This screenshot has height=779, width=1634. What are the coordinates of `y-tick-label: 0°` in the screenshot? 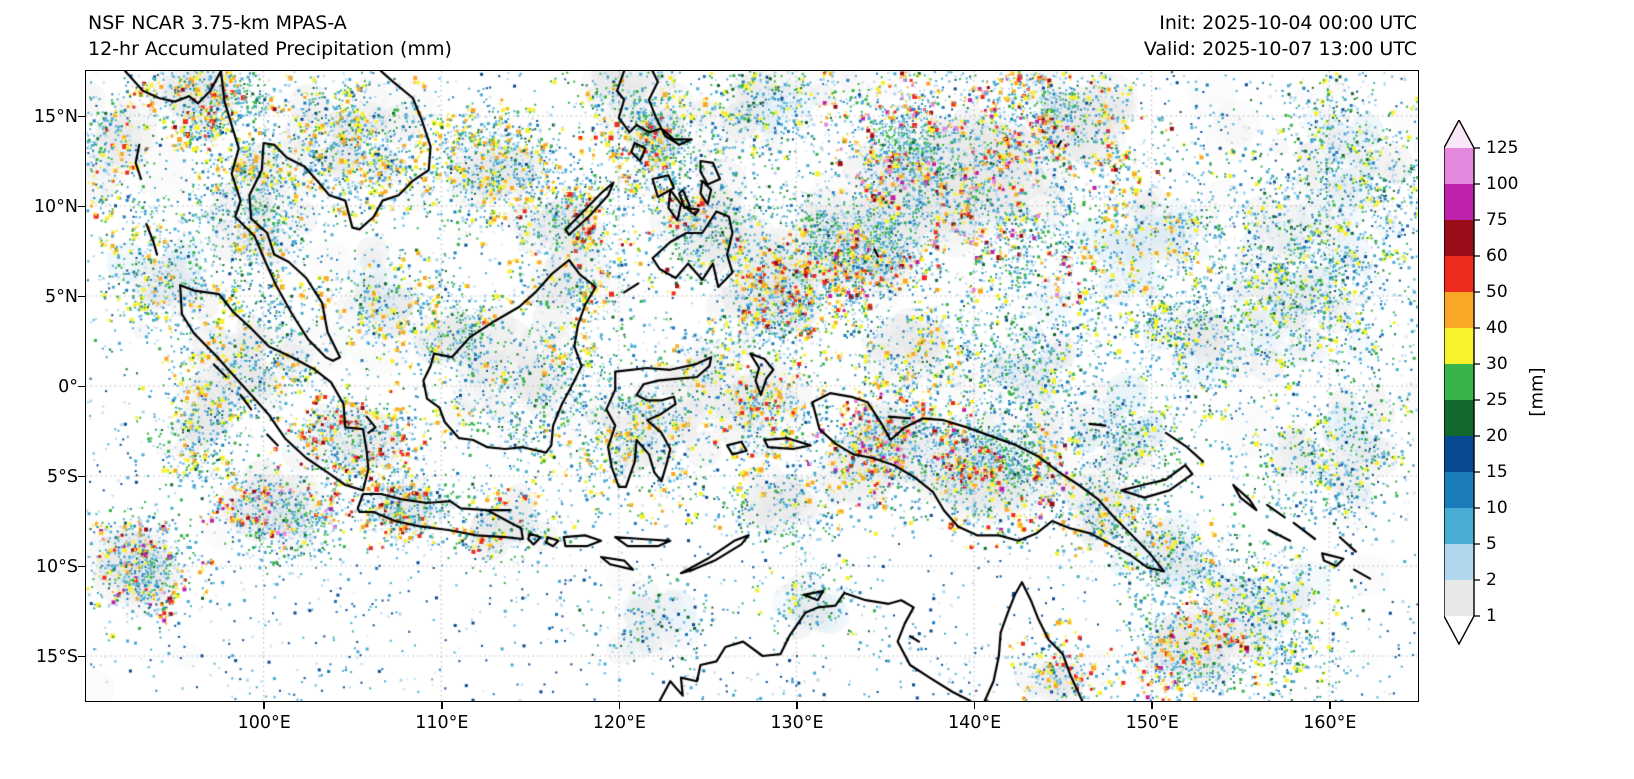 It's located at (68, 386).